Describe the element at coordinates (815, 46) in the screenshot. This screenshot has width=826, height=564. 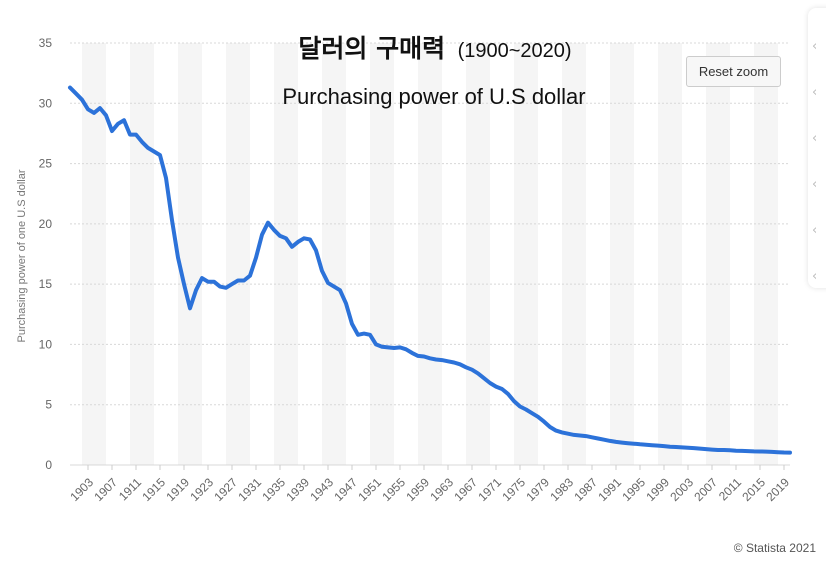
I see `share-icon: ‹` at that location.